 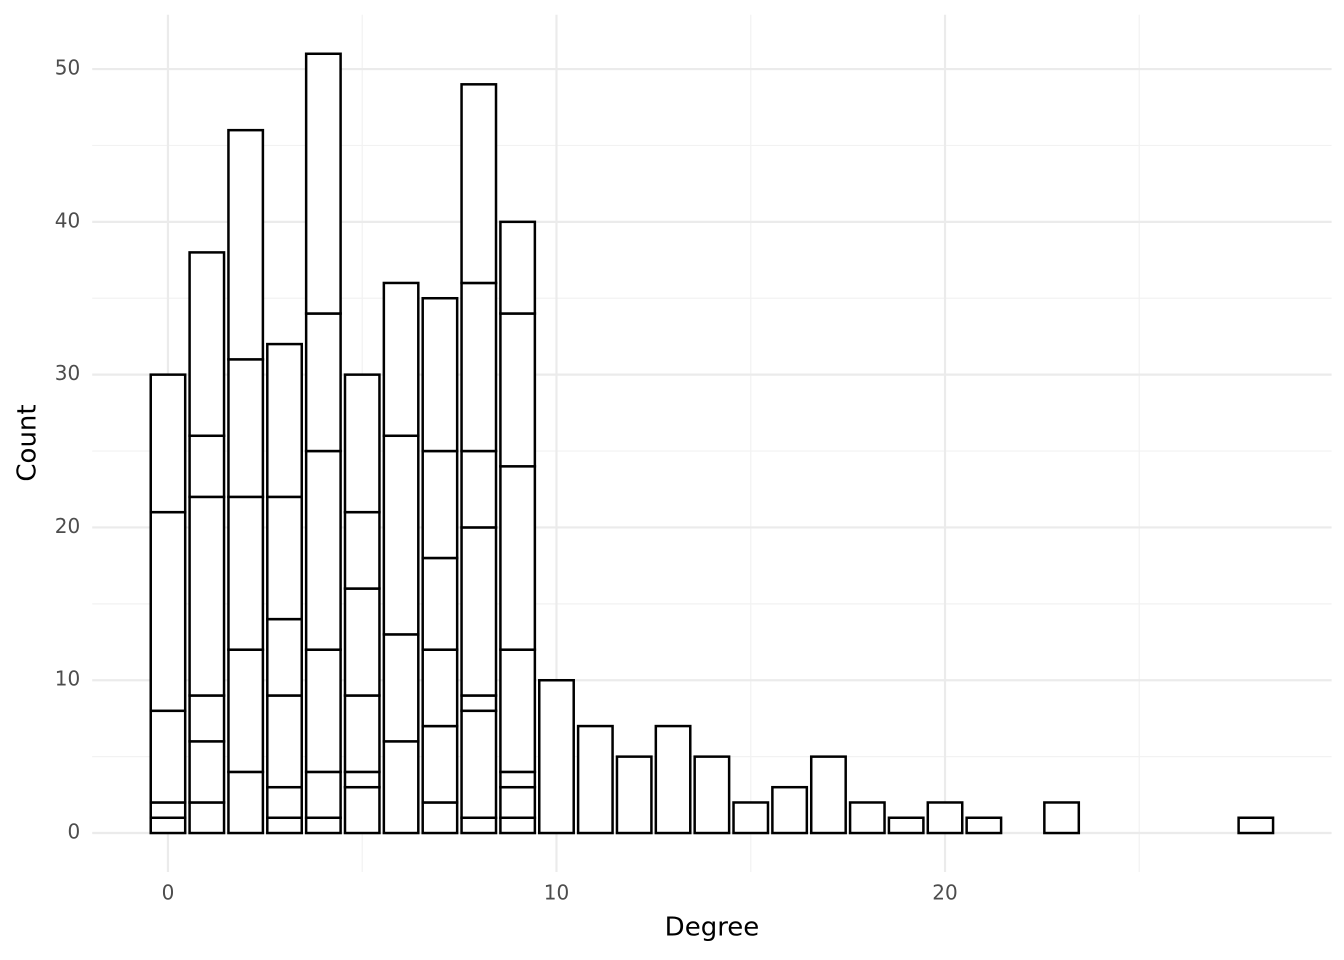 What do you see at coordinates (168, 893) in the screenshot?
I see `x-tick-label: 0` at bounding box center [168, 893].